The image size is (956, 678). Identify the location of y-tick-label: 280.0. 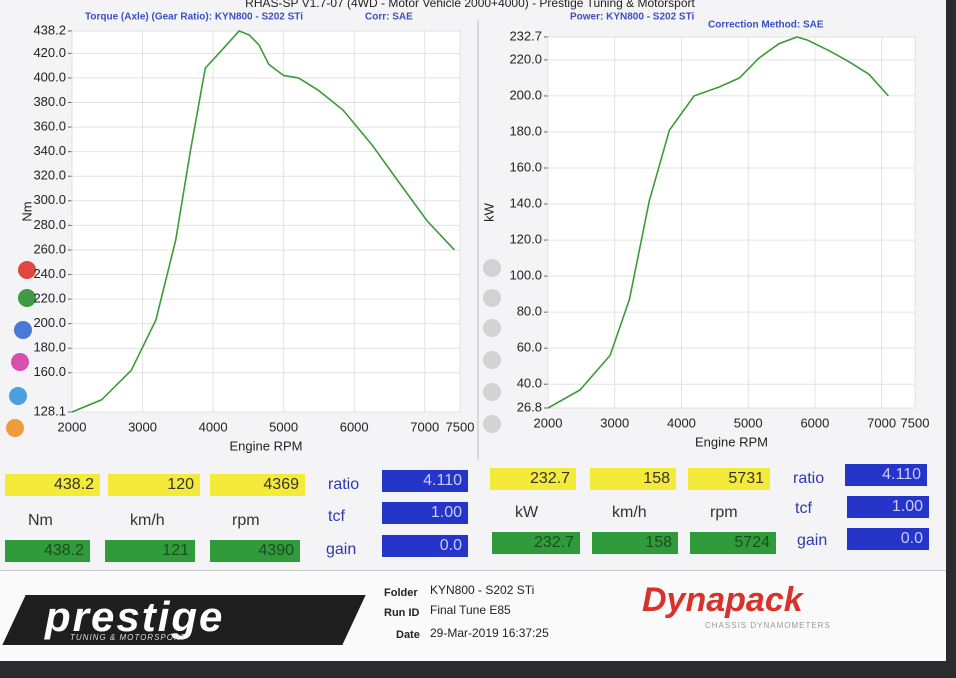
(49, 224).